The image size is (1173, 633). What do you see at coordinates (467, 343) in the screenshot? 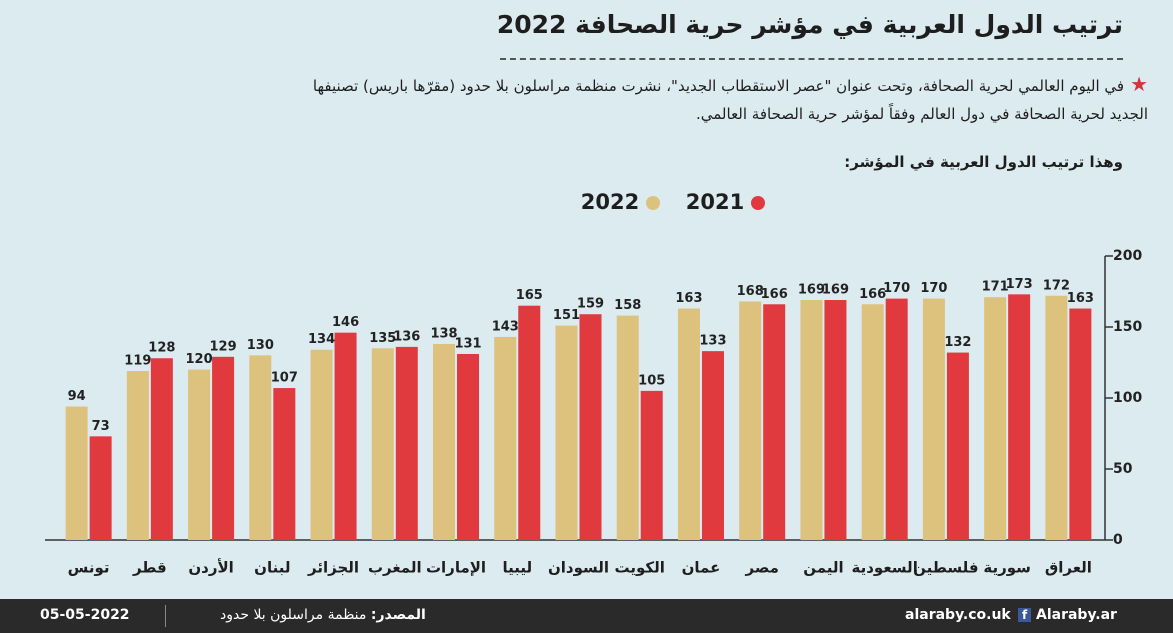
I see `value-label: 131` at bounding box center [467, 343].